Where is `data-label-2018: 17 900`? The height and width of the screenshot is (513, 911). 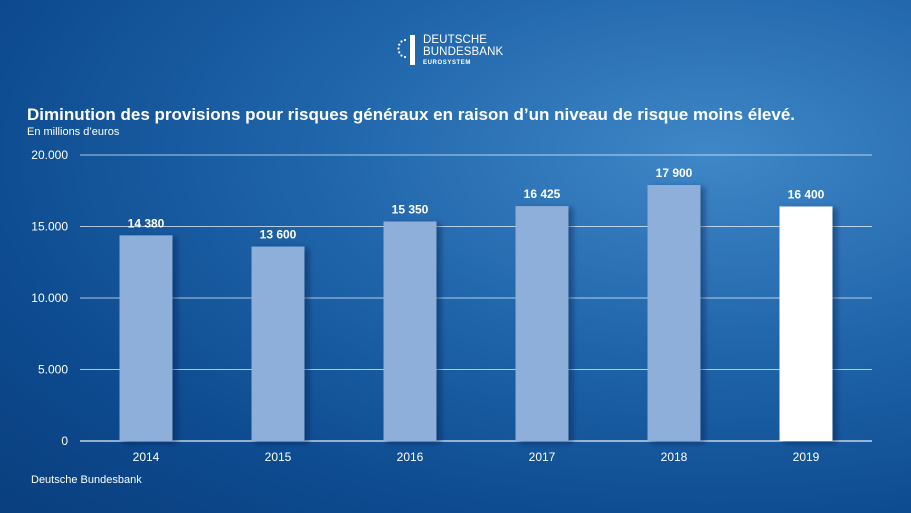 data-label-2018: 17 900 is located at coordinates (674, 173).